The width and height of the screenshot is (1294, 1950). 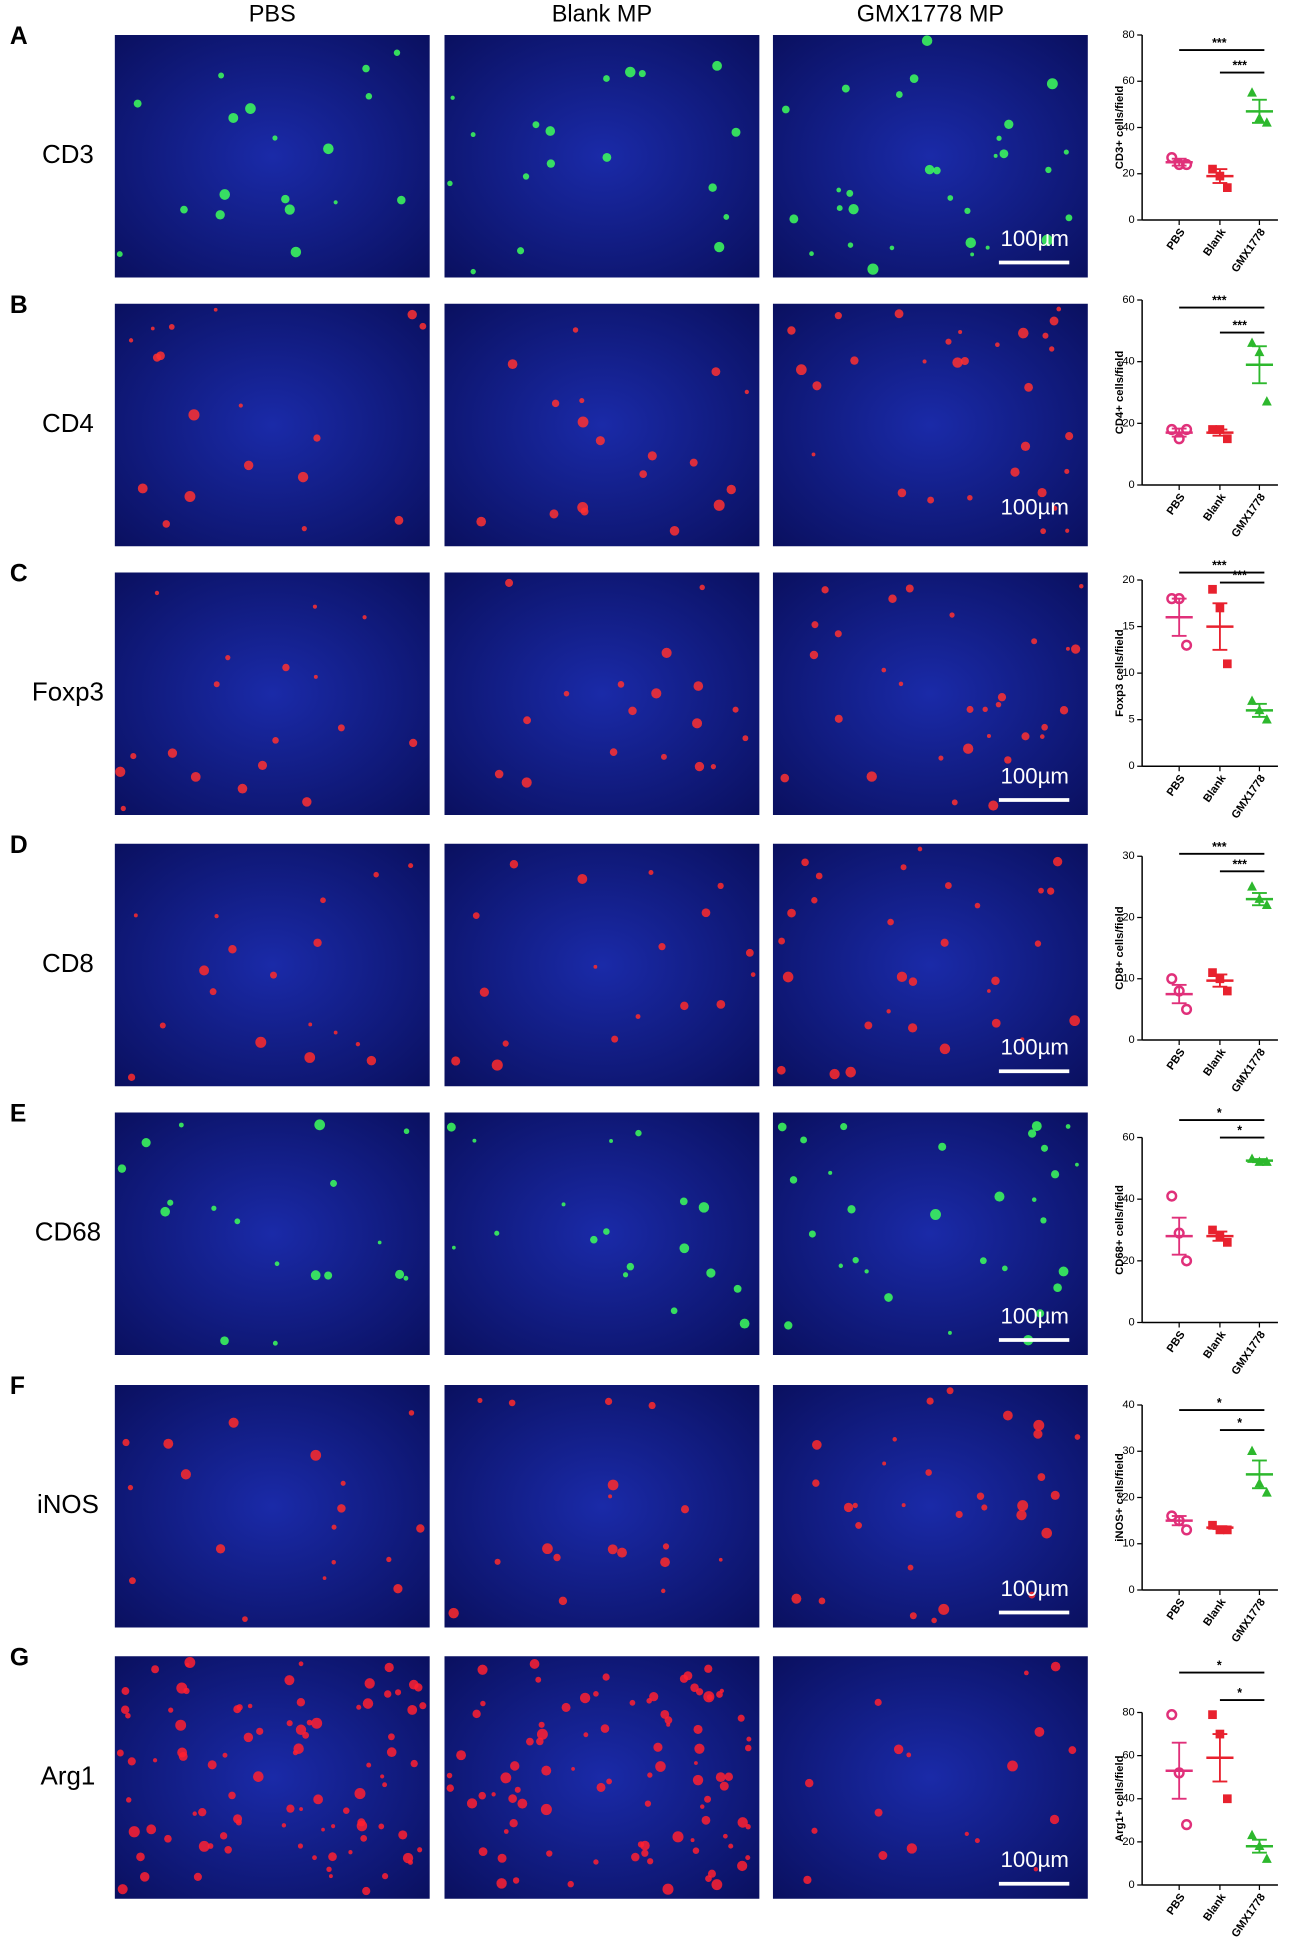 I want to click on panel-letter: D, so click(x=19, y=845).